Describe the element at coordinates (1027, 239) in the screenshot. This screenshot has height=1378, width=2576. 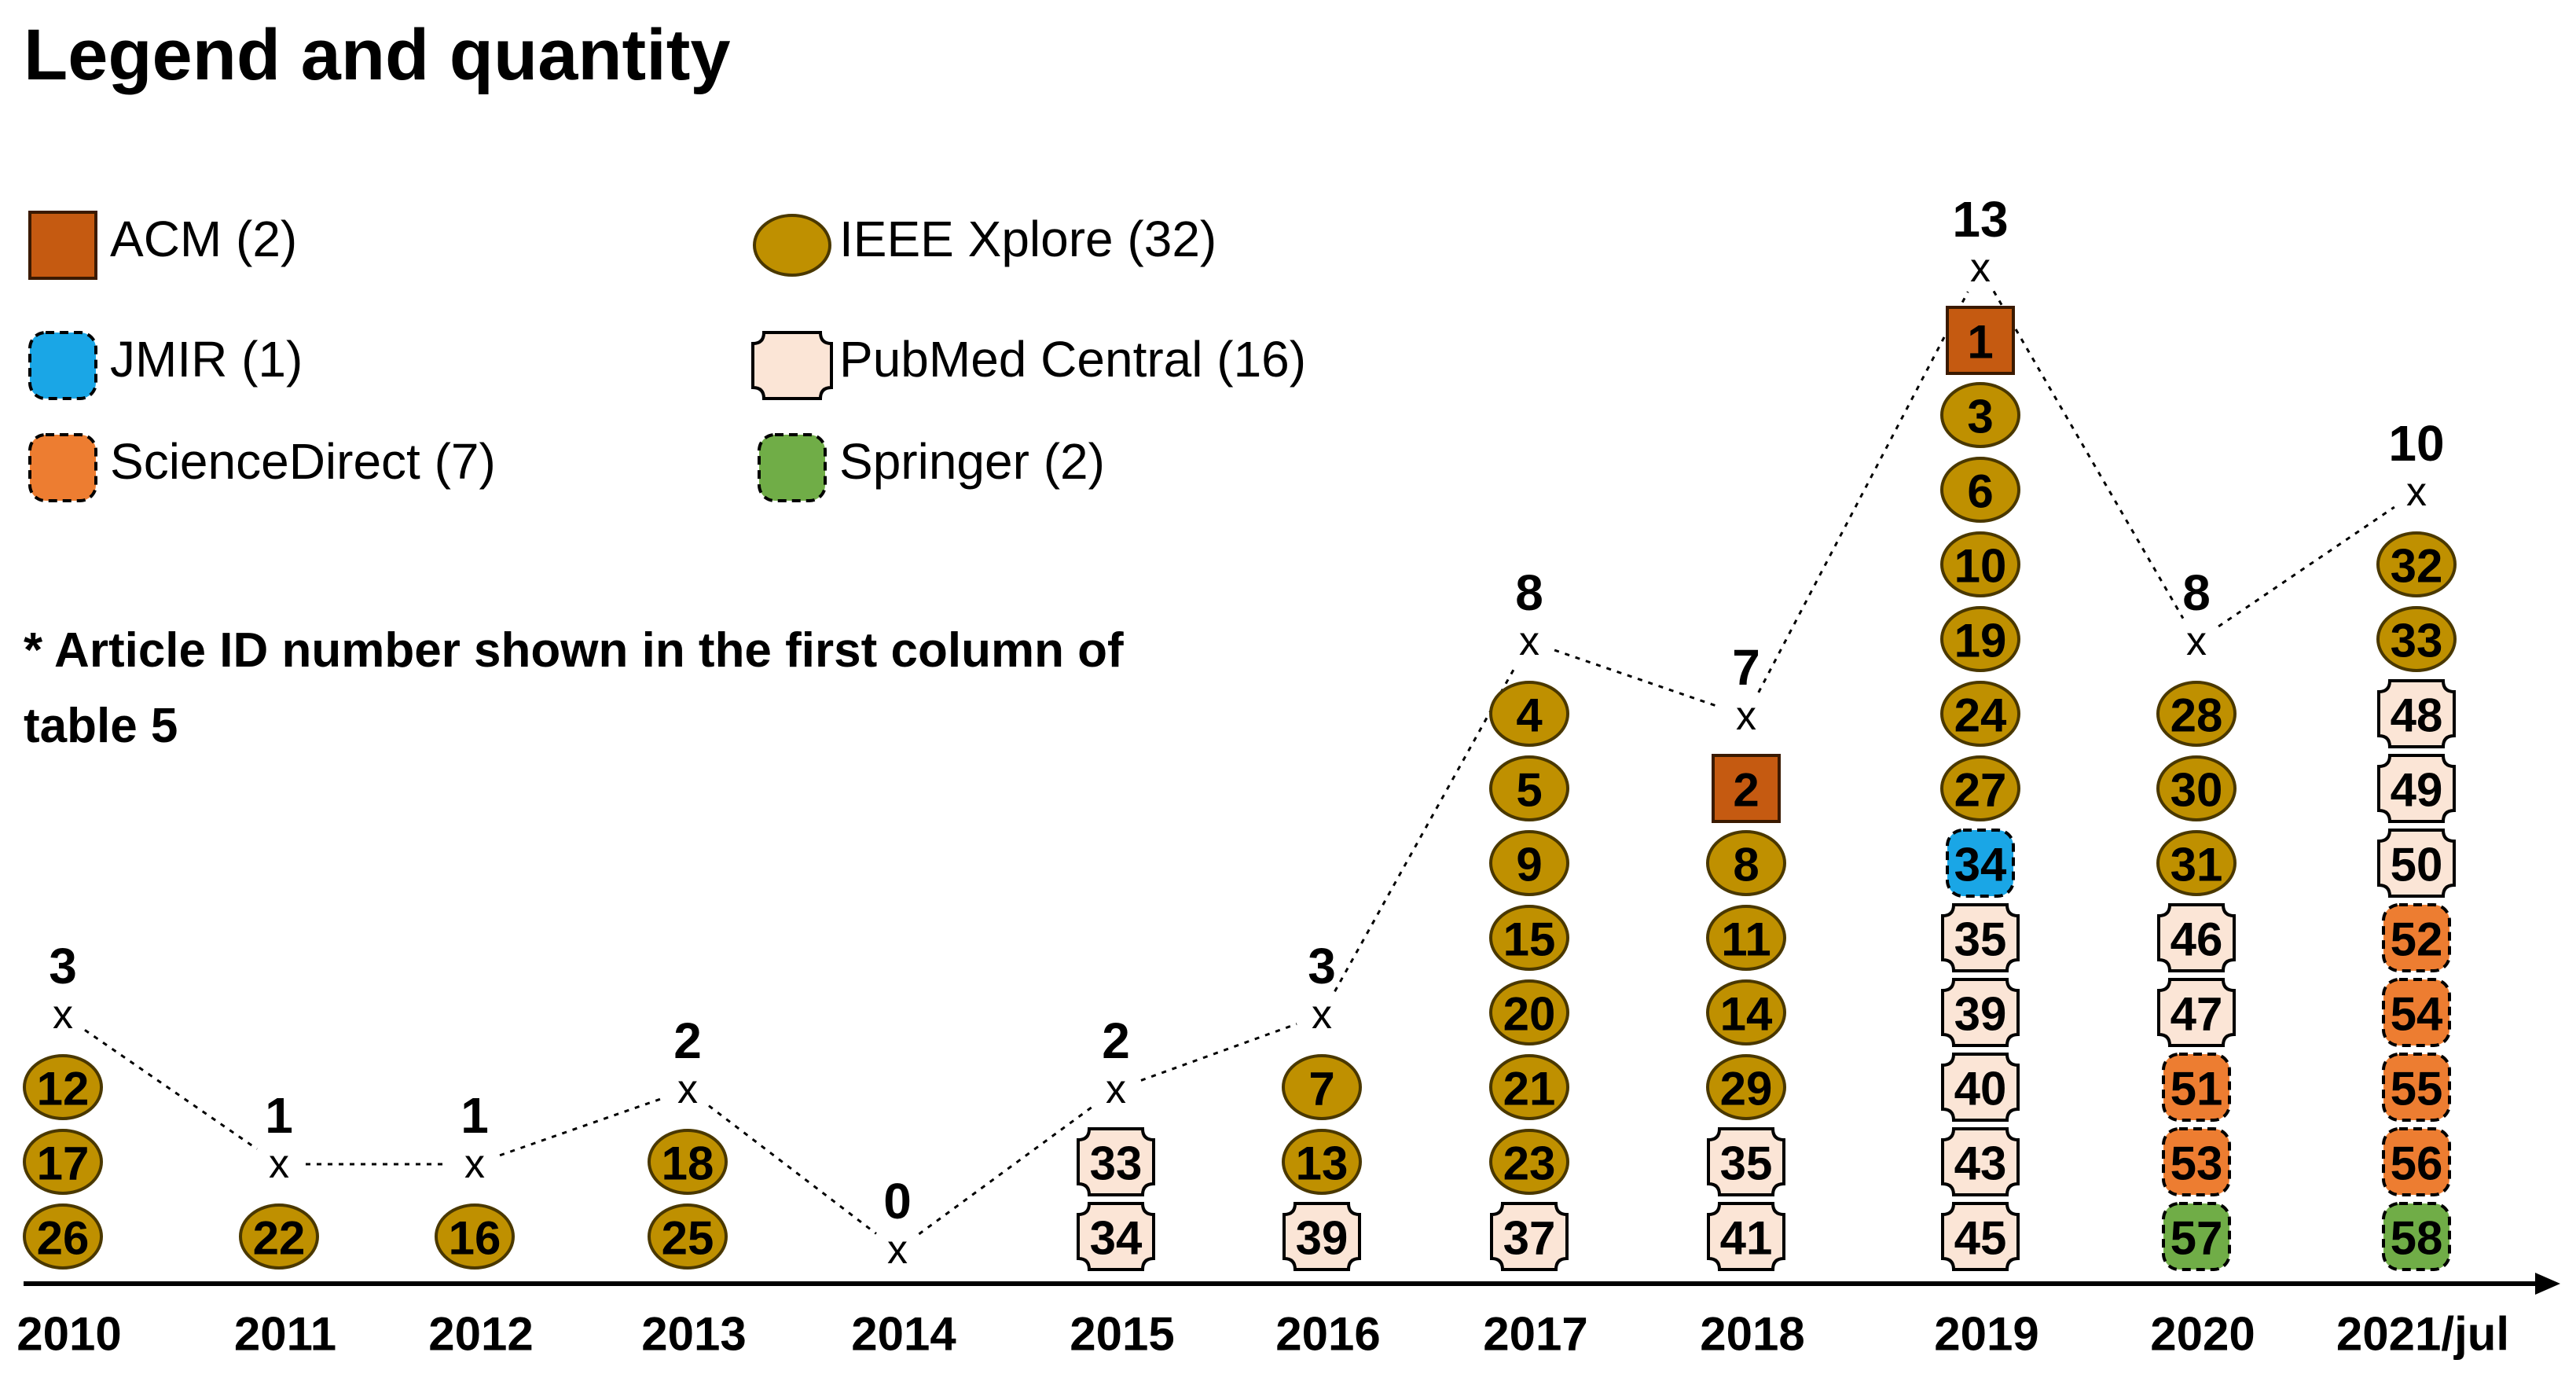
I see `legend-label-ieee: IEEE Xplore (32)` at that location.